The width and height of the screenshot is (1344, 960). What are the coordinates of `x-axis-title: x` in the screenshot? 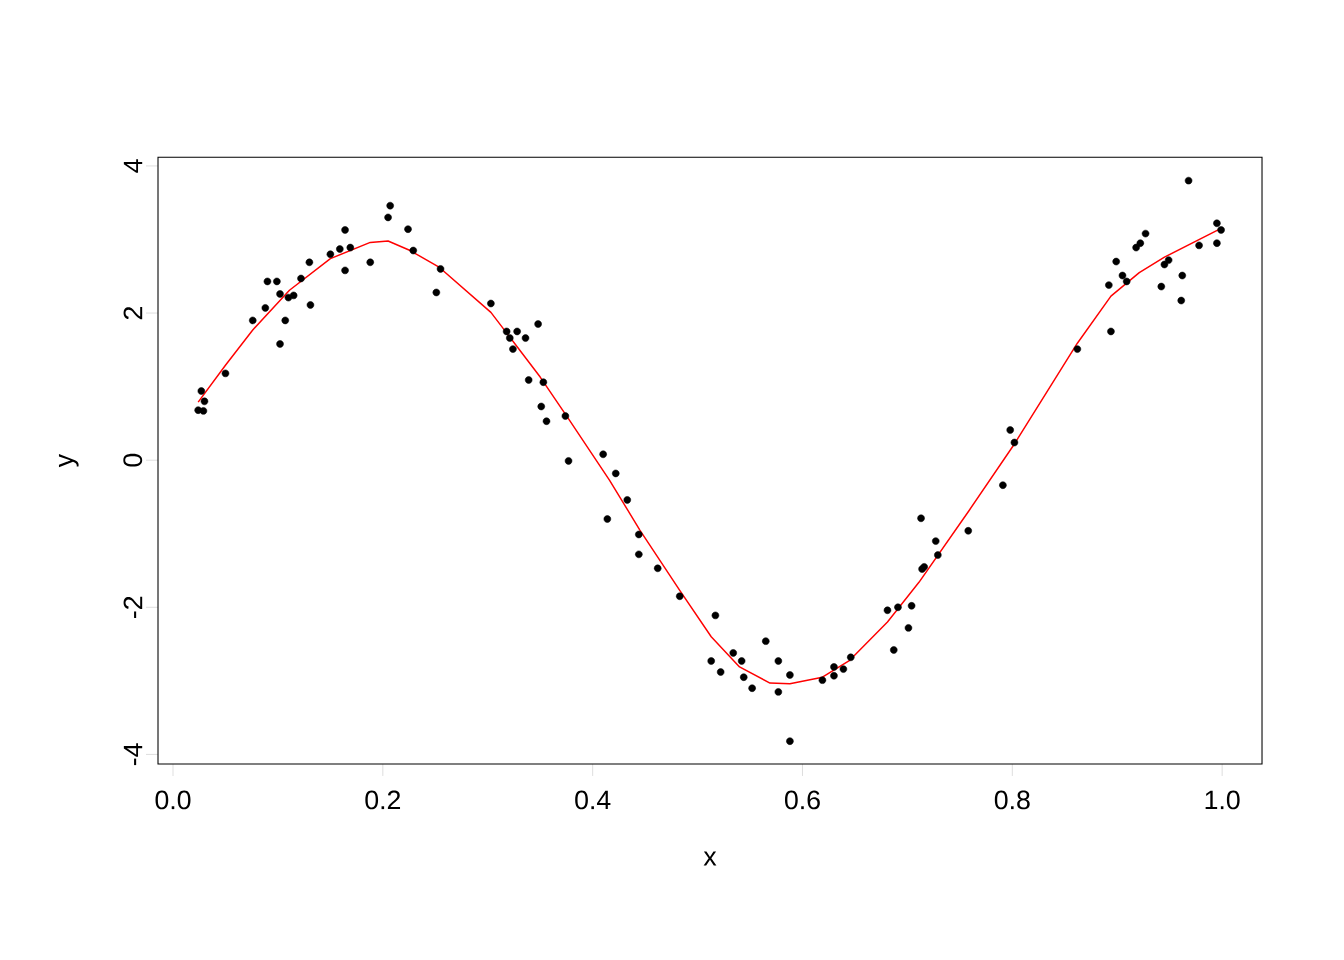 It's located at (710, 858).